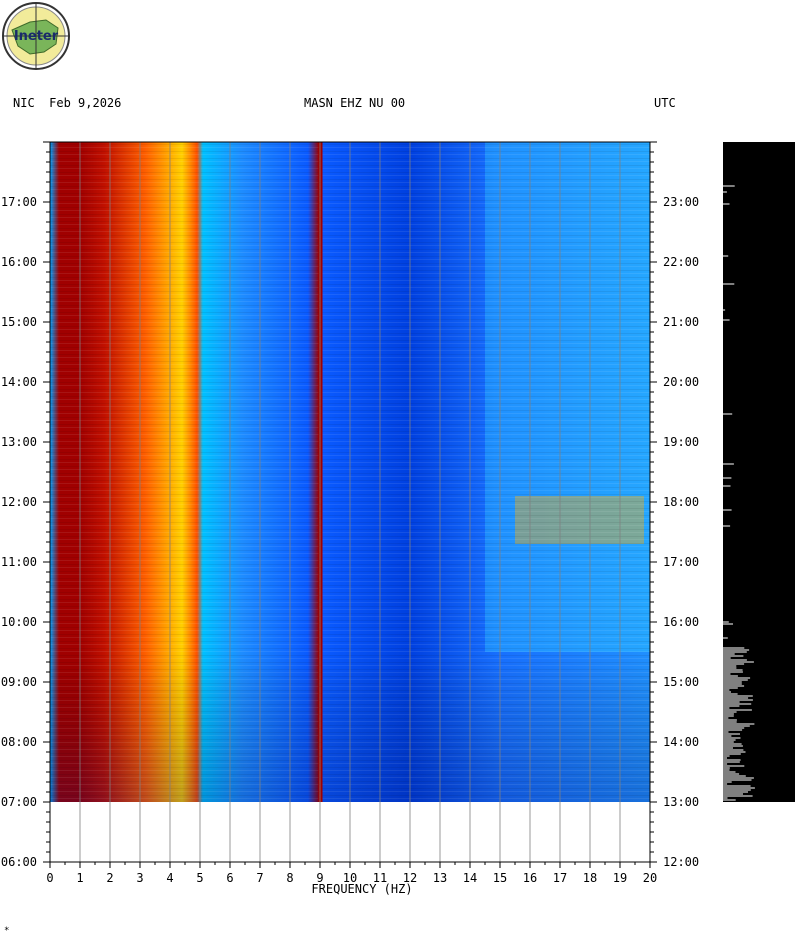  What do you see at coordinates (650, 878) in the screenshot?
I see `x-tick-label-20: 20` at bounding box center [650, 878].